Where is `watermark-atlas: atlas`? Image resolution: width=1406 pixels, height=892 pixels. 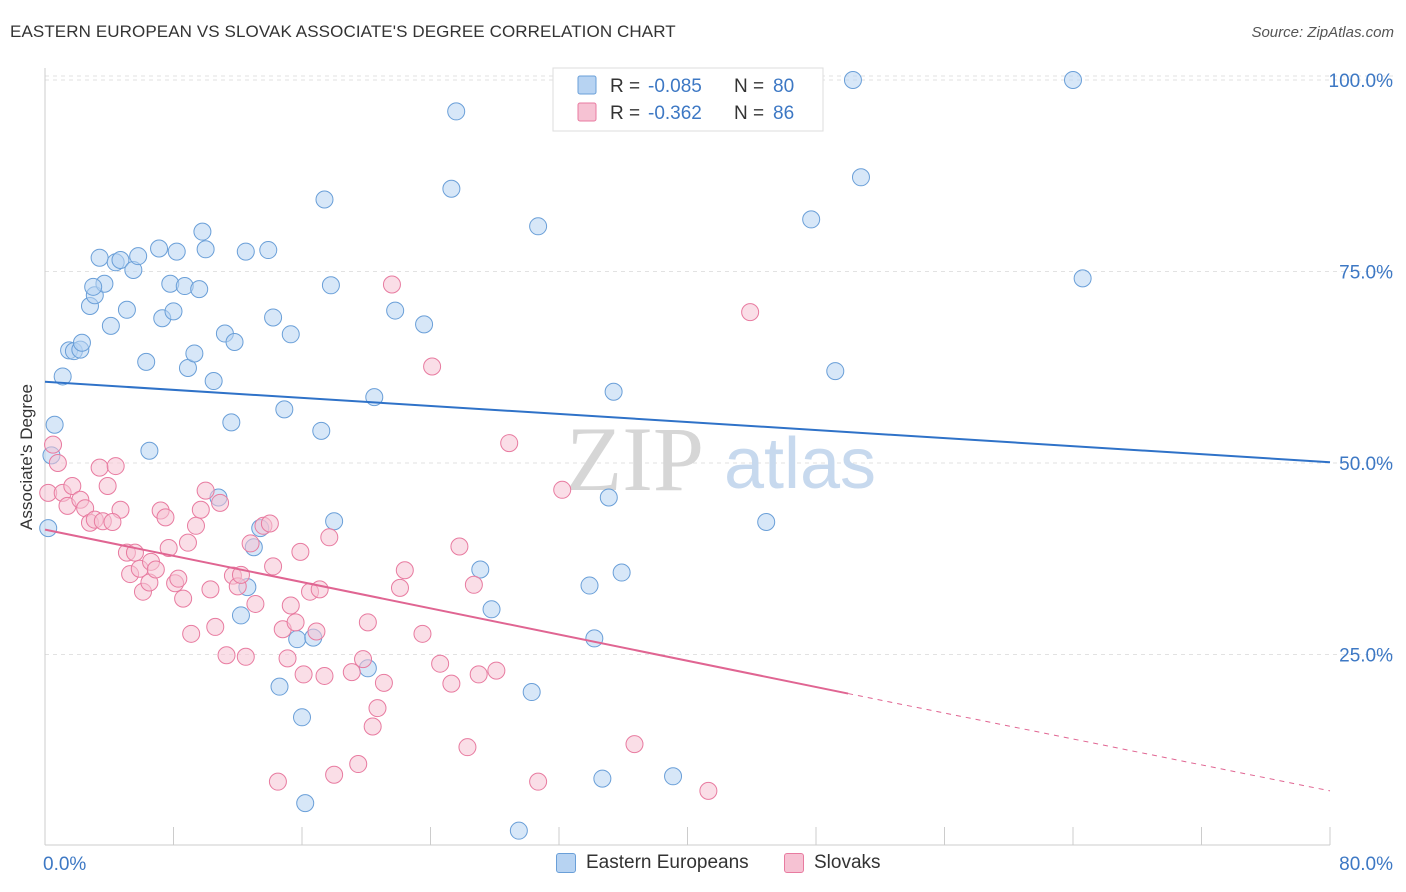 watermark-atlas: atlas is located at coordinates (800, 464).